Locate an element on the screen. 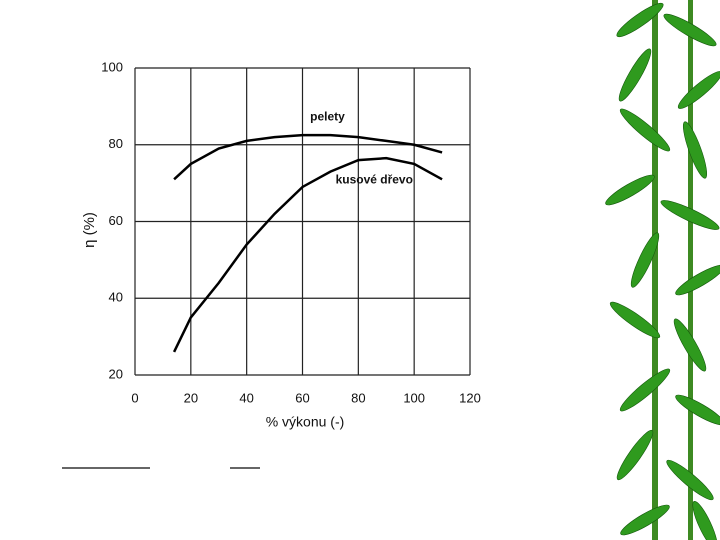  y-tick-label: 20 is located at coordinates (116, 373).